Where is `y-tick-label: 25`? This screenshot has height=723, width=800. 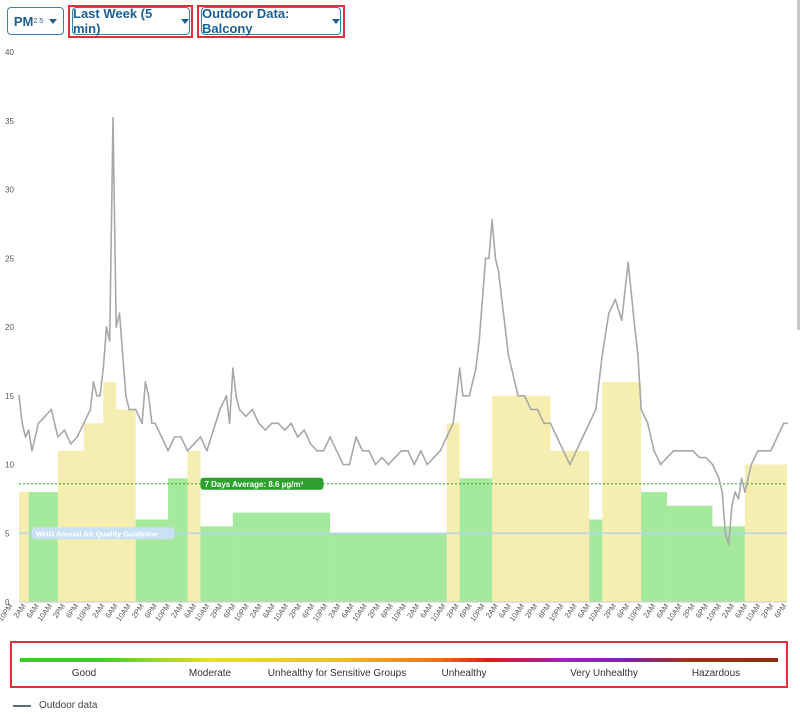 y-tick-label: 25 is located at coordinates (9, 258).